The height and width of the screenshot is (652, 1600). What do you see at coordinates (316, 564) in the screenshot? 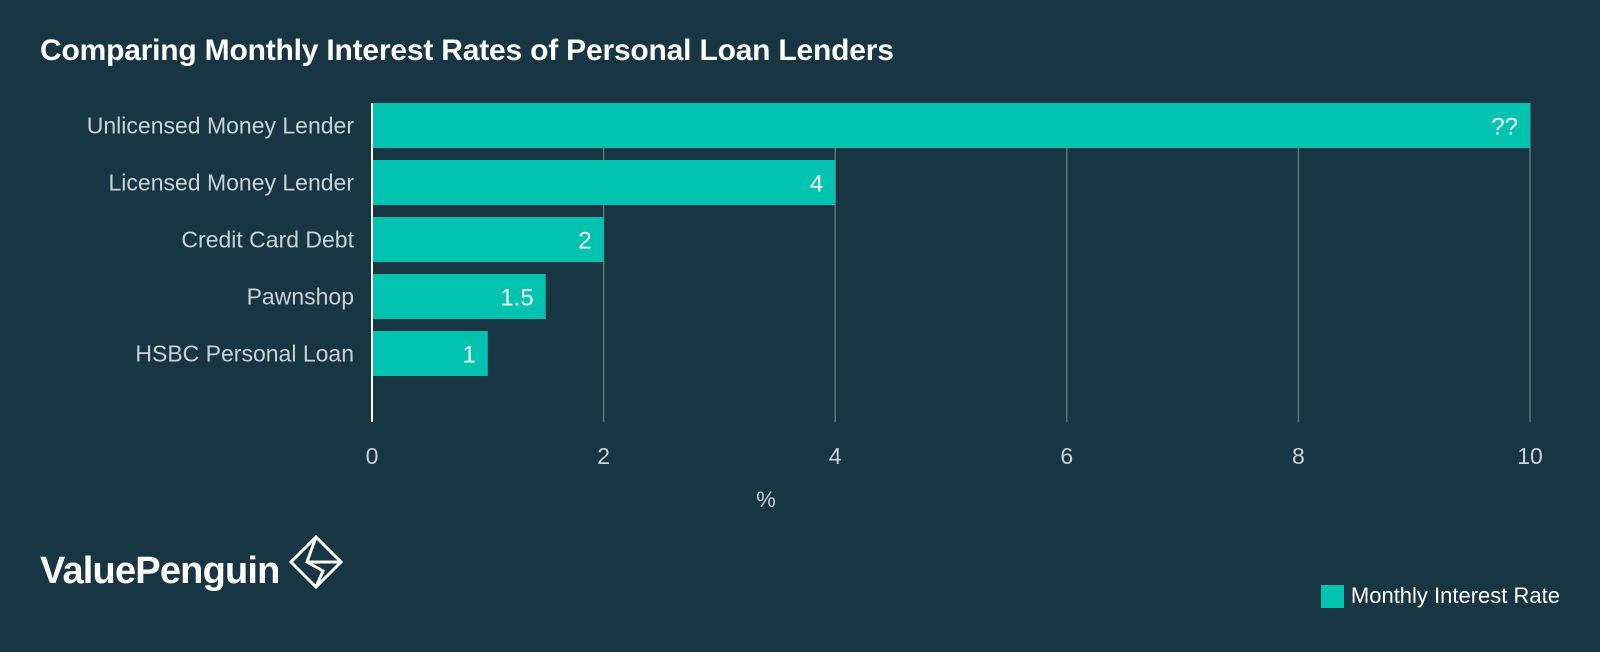
I see `valuepenguin-diamond-icon` at bounding box center [316, 564].